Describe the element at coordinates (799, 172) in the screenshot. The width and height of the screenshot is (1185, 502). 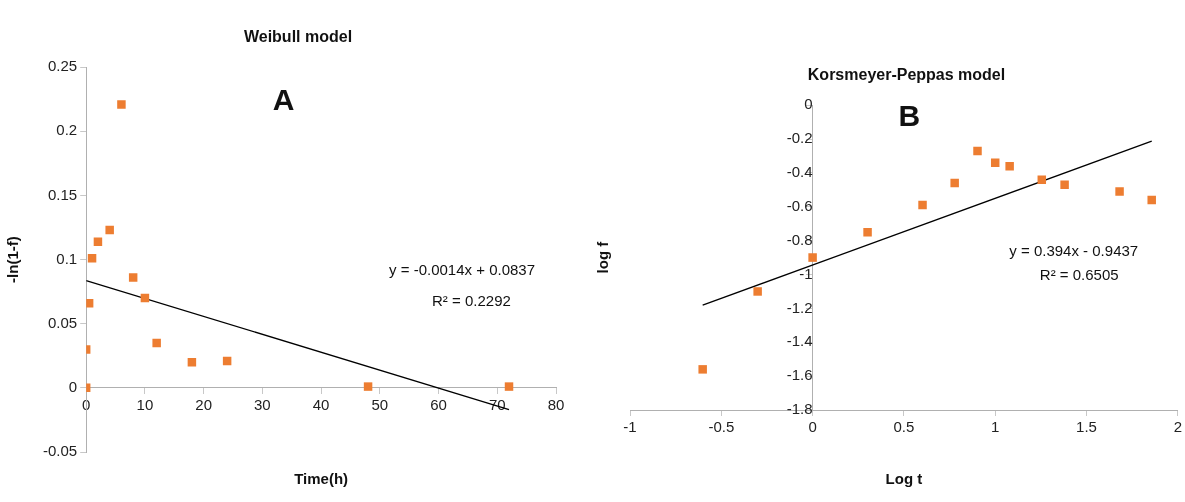
I see `y-tick-label: -0.4` at that location.